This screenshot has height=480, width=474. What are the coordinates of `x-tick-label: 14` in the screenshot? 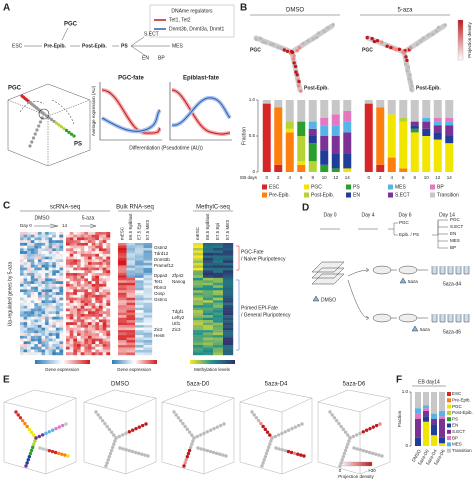 It's located at (348, 177).